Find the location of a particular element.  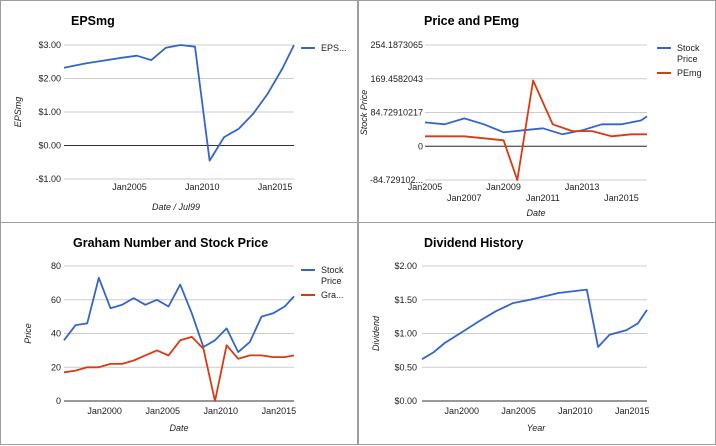

y-axis-label: EPSmg is located at coordinates (18, 112).